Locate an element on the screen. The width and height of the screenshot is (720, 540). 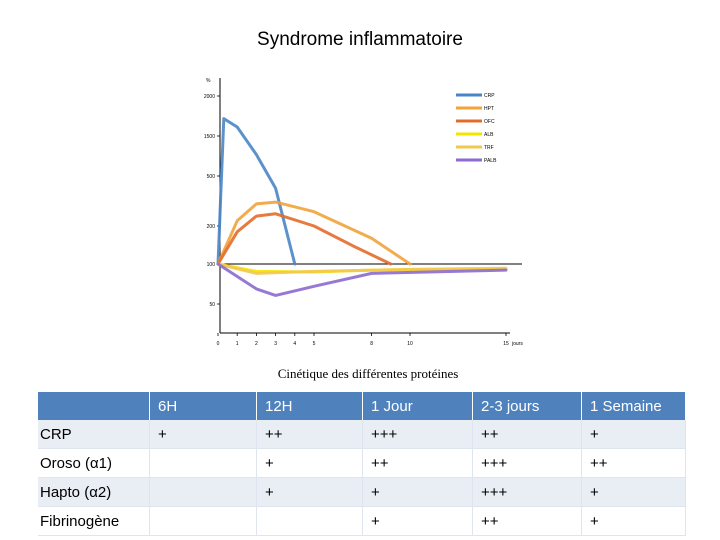
legend-label: TRF is located at coordinates (489, 148).